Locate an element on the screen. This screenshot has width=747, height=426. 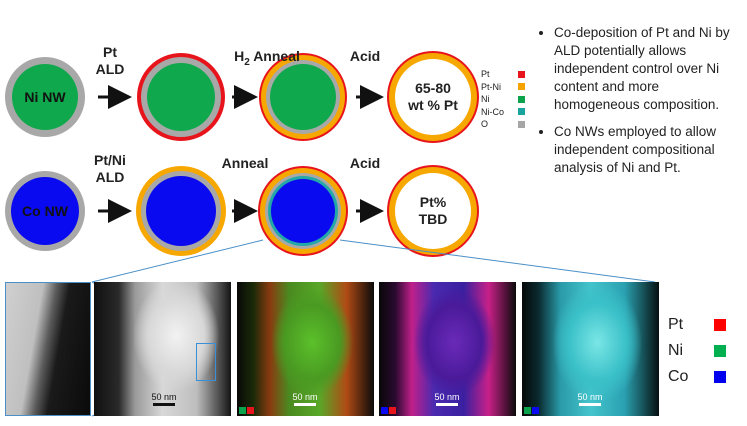
element-legend-entry: Co is located at coordinates (697, 377).